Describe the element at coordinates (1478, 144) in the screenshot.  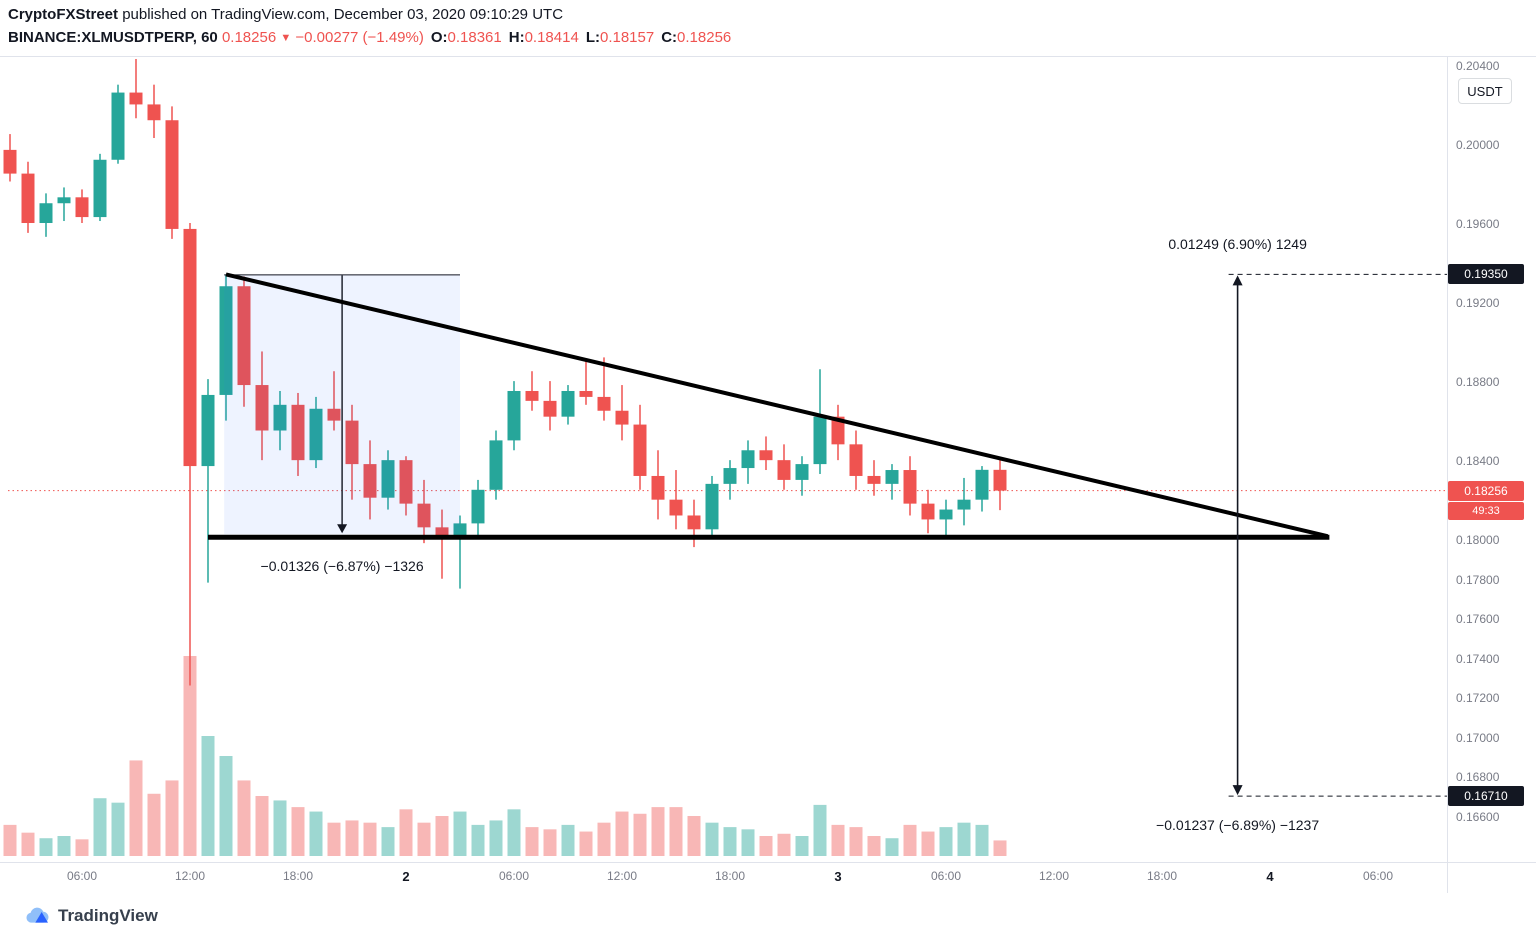
I see `price-axis-label: 0.20000` at that location.